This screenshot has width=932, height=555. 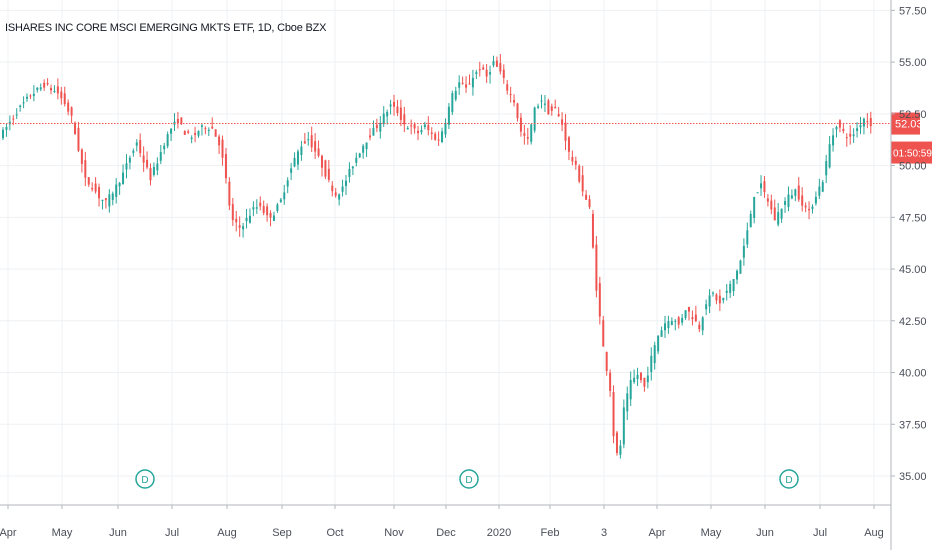 I want to click on x-tick-label: 3, so click(x=604, y=533).